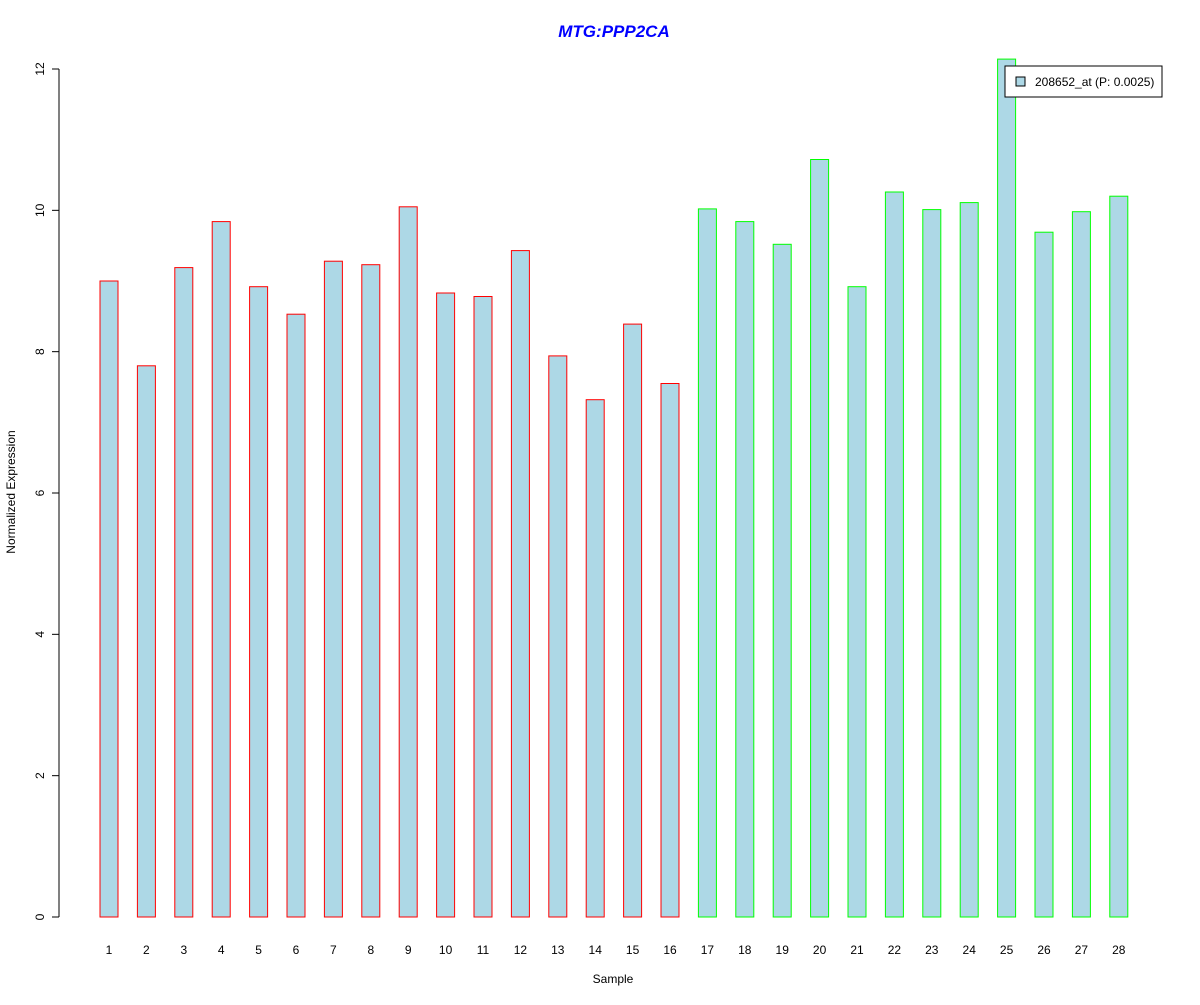 This screenshot has height=1005, width=1200. Describe the element at coordinates (745, 950) in the screenshot. I see `x-tick-label: 18` at that location.